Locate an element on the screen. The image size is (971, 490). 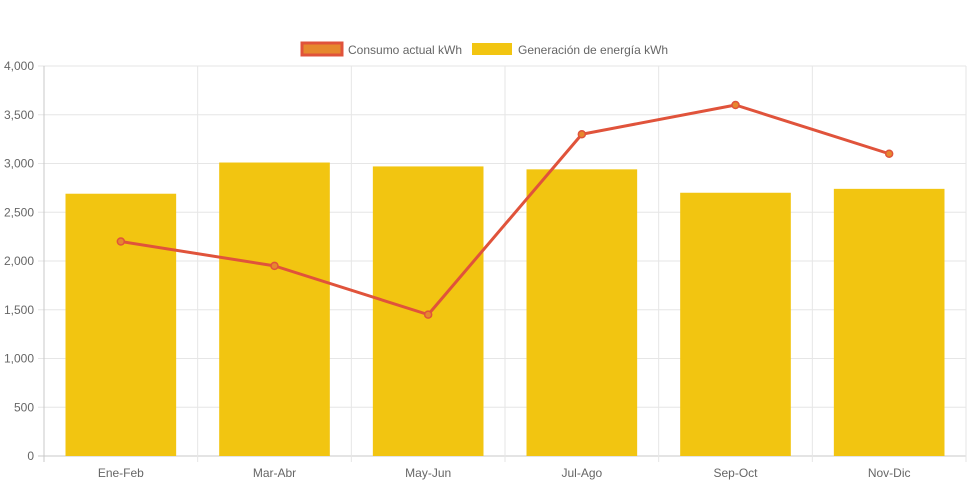
x-tick-label: May-Jun is located at coordinates (428, 473).